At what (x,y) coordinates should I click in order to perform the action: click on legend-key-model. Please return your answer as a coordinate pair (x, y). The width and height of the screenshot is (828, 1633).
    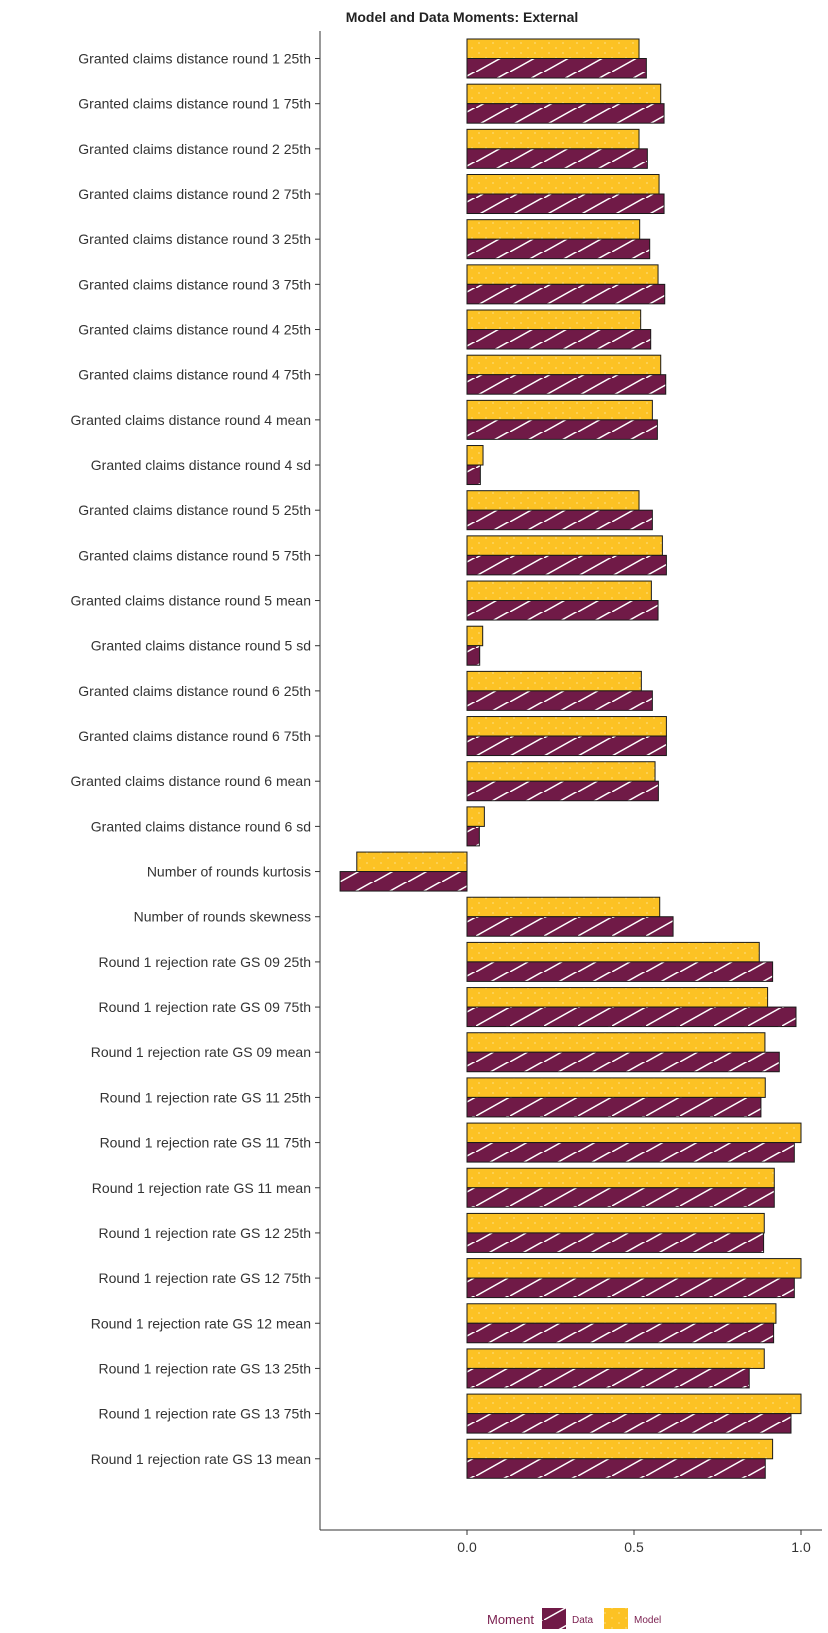
    Looking at the image, I should click on (616, 1618).